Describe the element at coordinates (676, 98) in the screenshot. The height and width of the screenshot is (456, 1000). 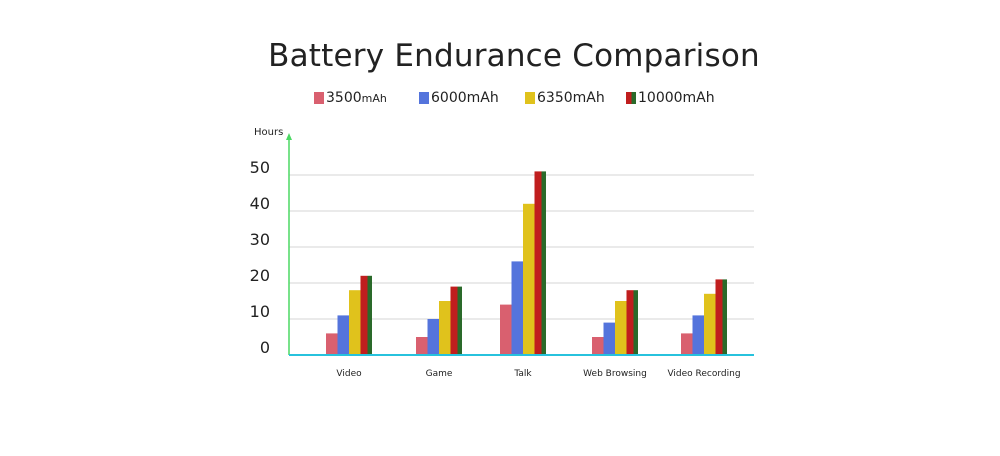
I see `legend-label-10000mah: 10000mAh` at that location.